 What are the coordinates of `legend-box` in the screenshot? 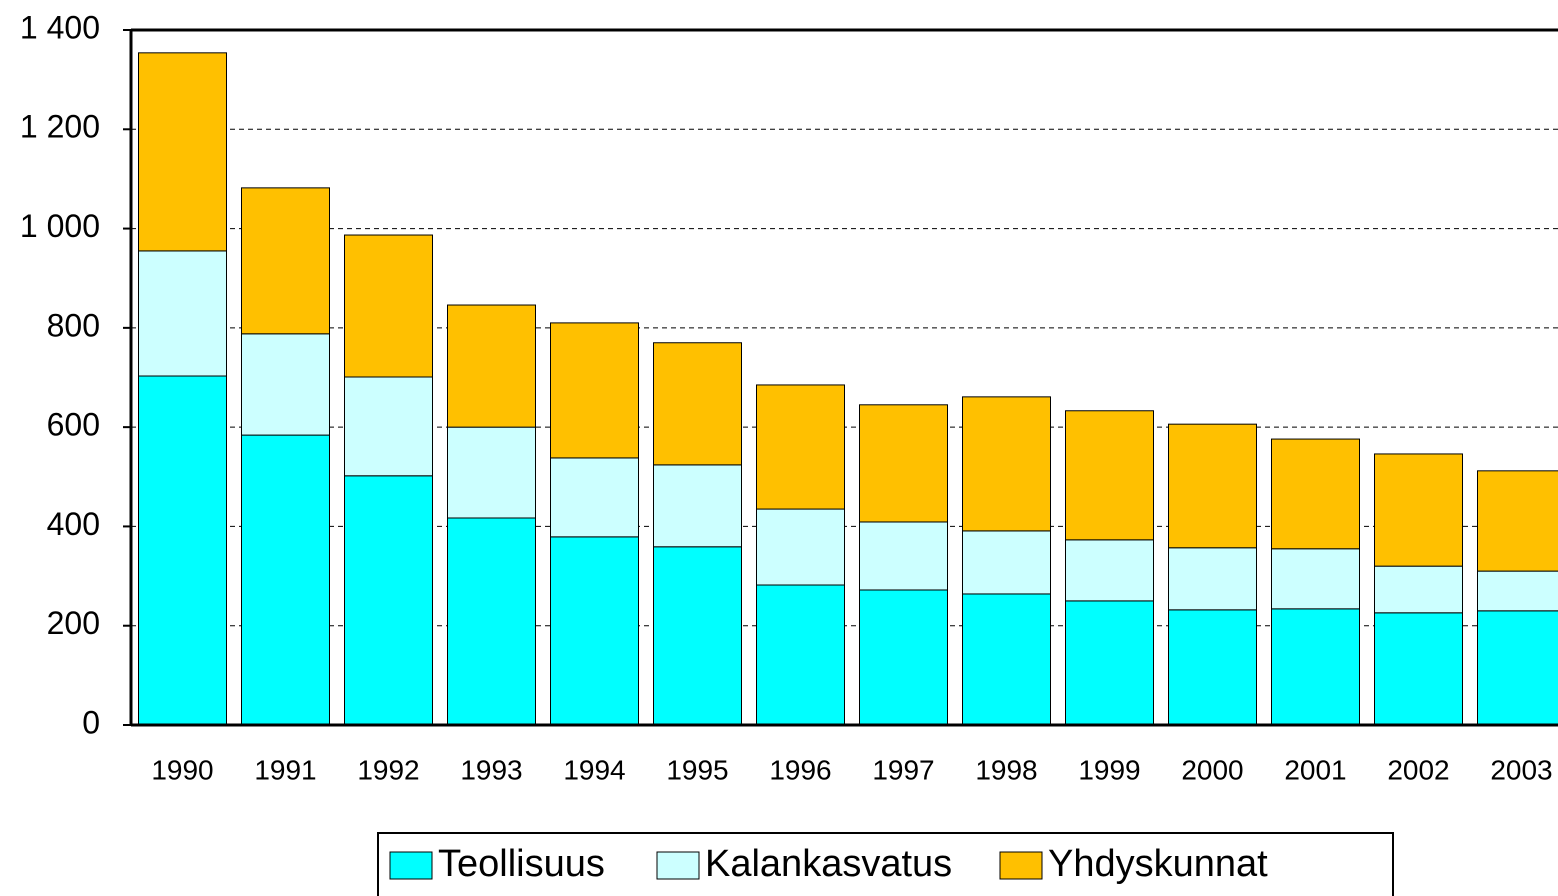 It's located at (885, 864).